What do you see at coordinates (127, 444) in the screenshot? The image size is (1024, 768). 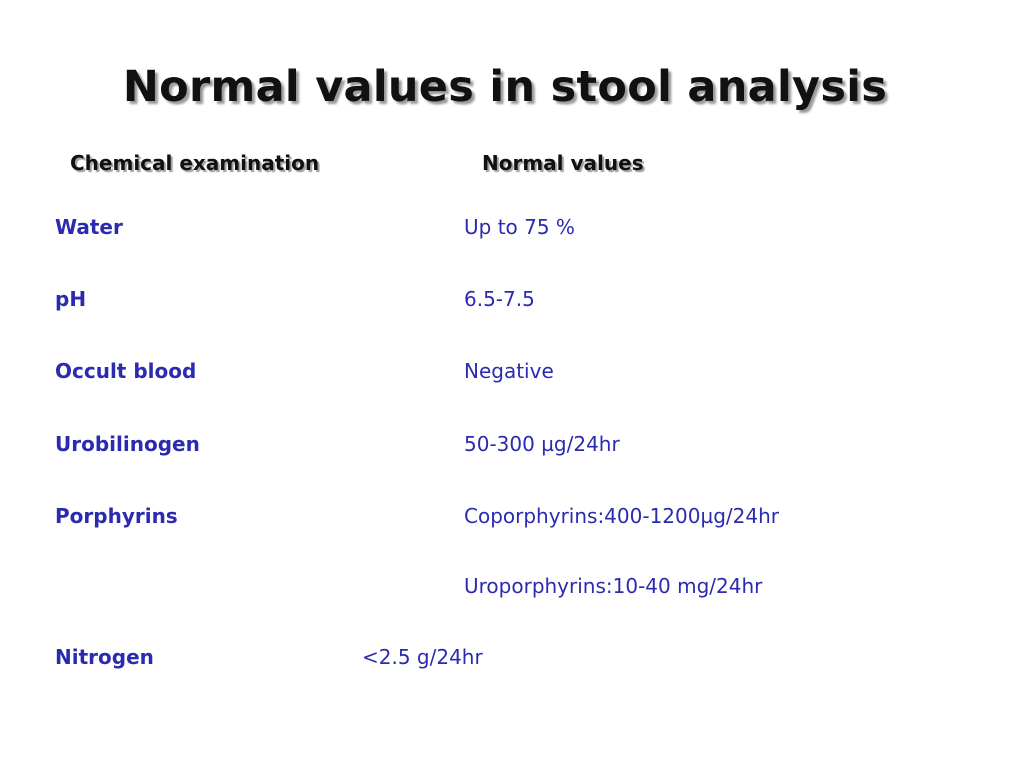 I see `row-label-urobilinogen: Urobilinogen` at bounding box center [127, 444].